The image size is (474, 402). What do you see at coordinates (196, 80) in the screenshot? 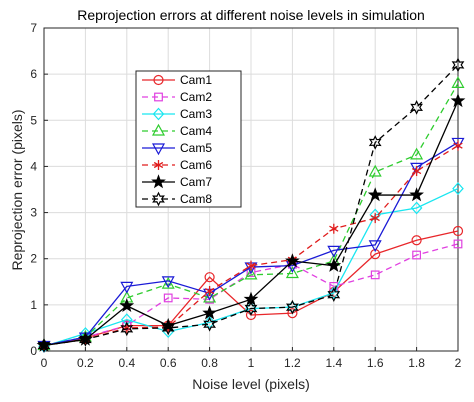
I see `legend-label: Cam1` at bounding box center [196, 80].